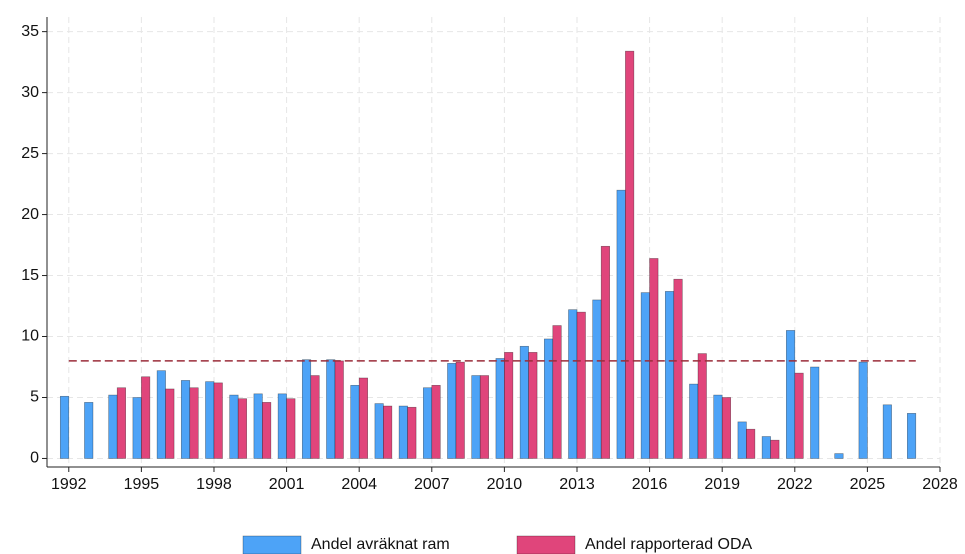  I want to click on x-tick-label: 2019, so click(722, 484).